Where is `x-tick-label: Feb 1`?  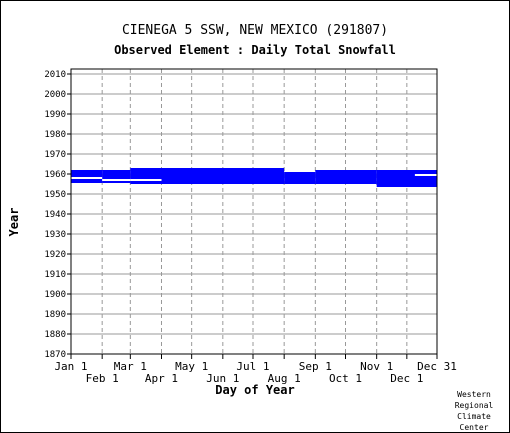 x-tick-label: Feb 1 is located at coordinates (102, 378).